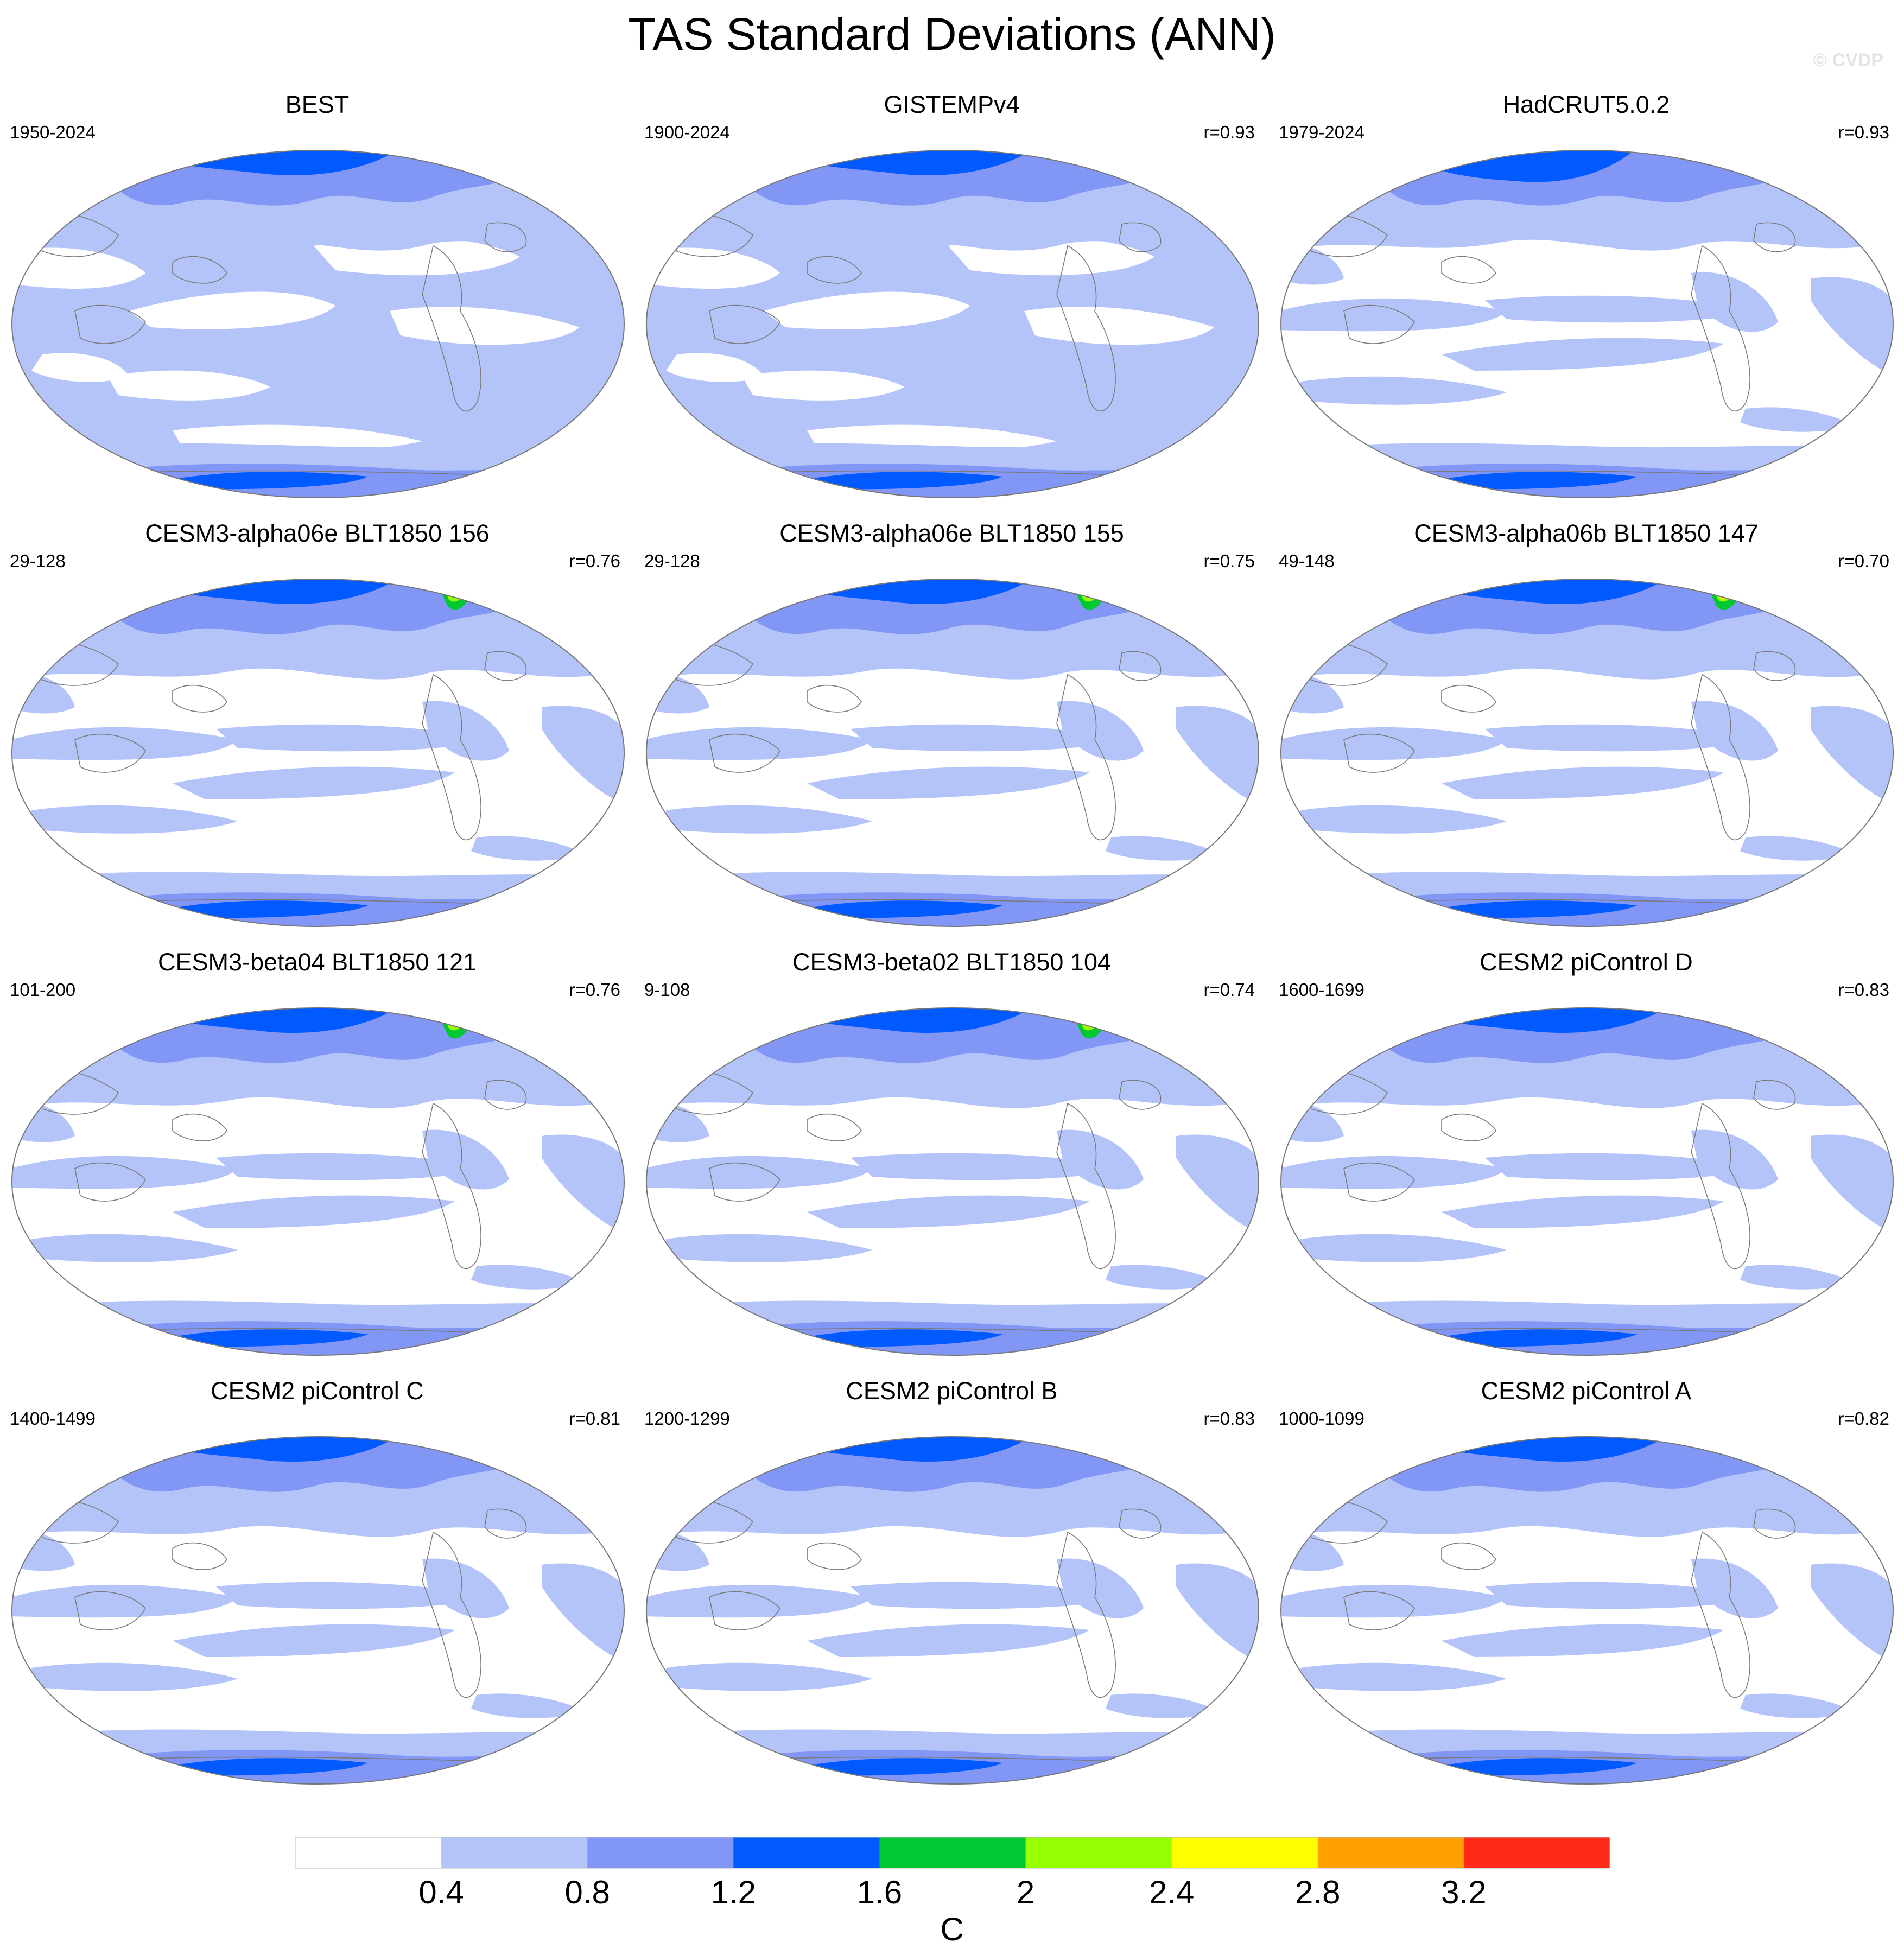 This screenshot has height=1955, width=1904. What do you see at coordinates (1464, 1892) in the screenshot?
I see `colorbar-tick-label: 3.2` at bounding box center [1464, 1892].